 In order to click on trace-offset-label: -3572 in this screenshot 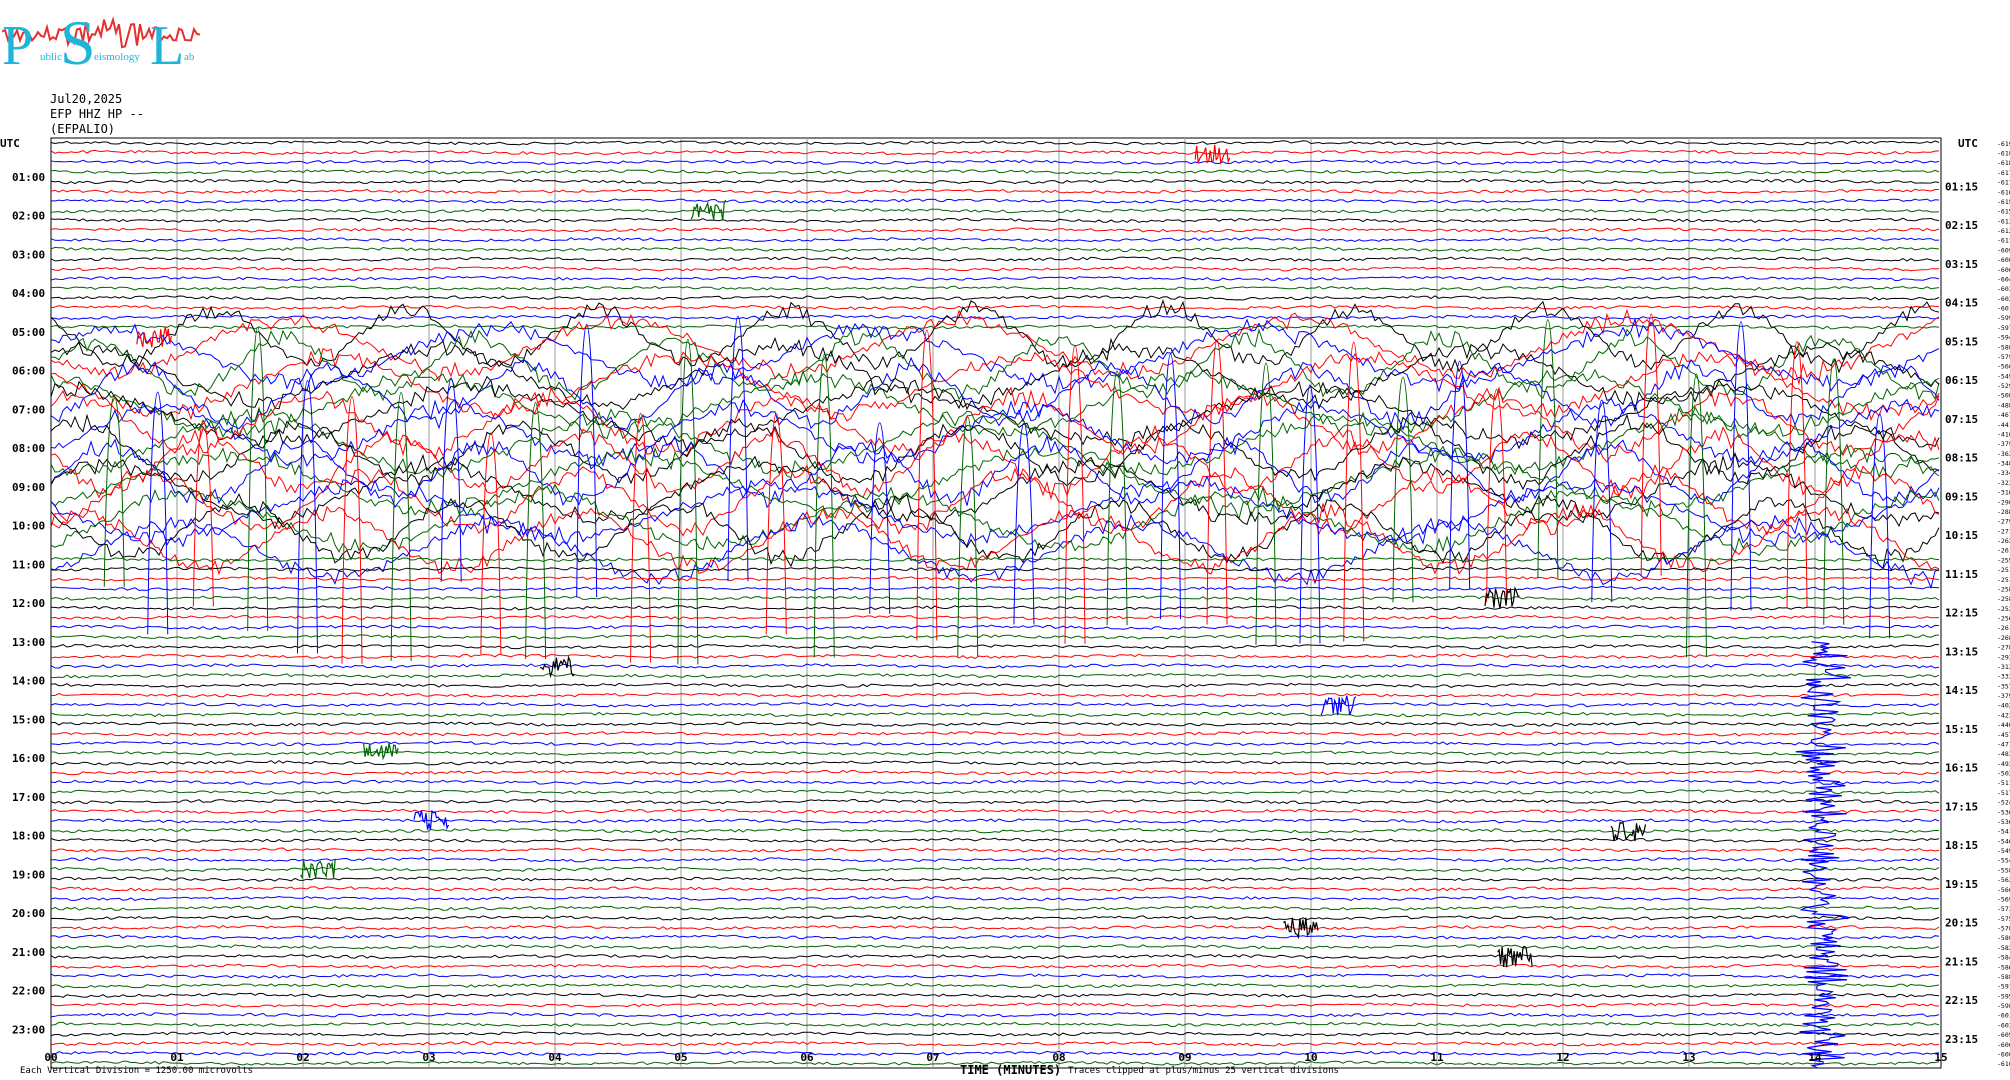, I will do `click(2003, 686)`.